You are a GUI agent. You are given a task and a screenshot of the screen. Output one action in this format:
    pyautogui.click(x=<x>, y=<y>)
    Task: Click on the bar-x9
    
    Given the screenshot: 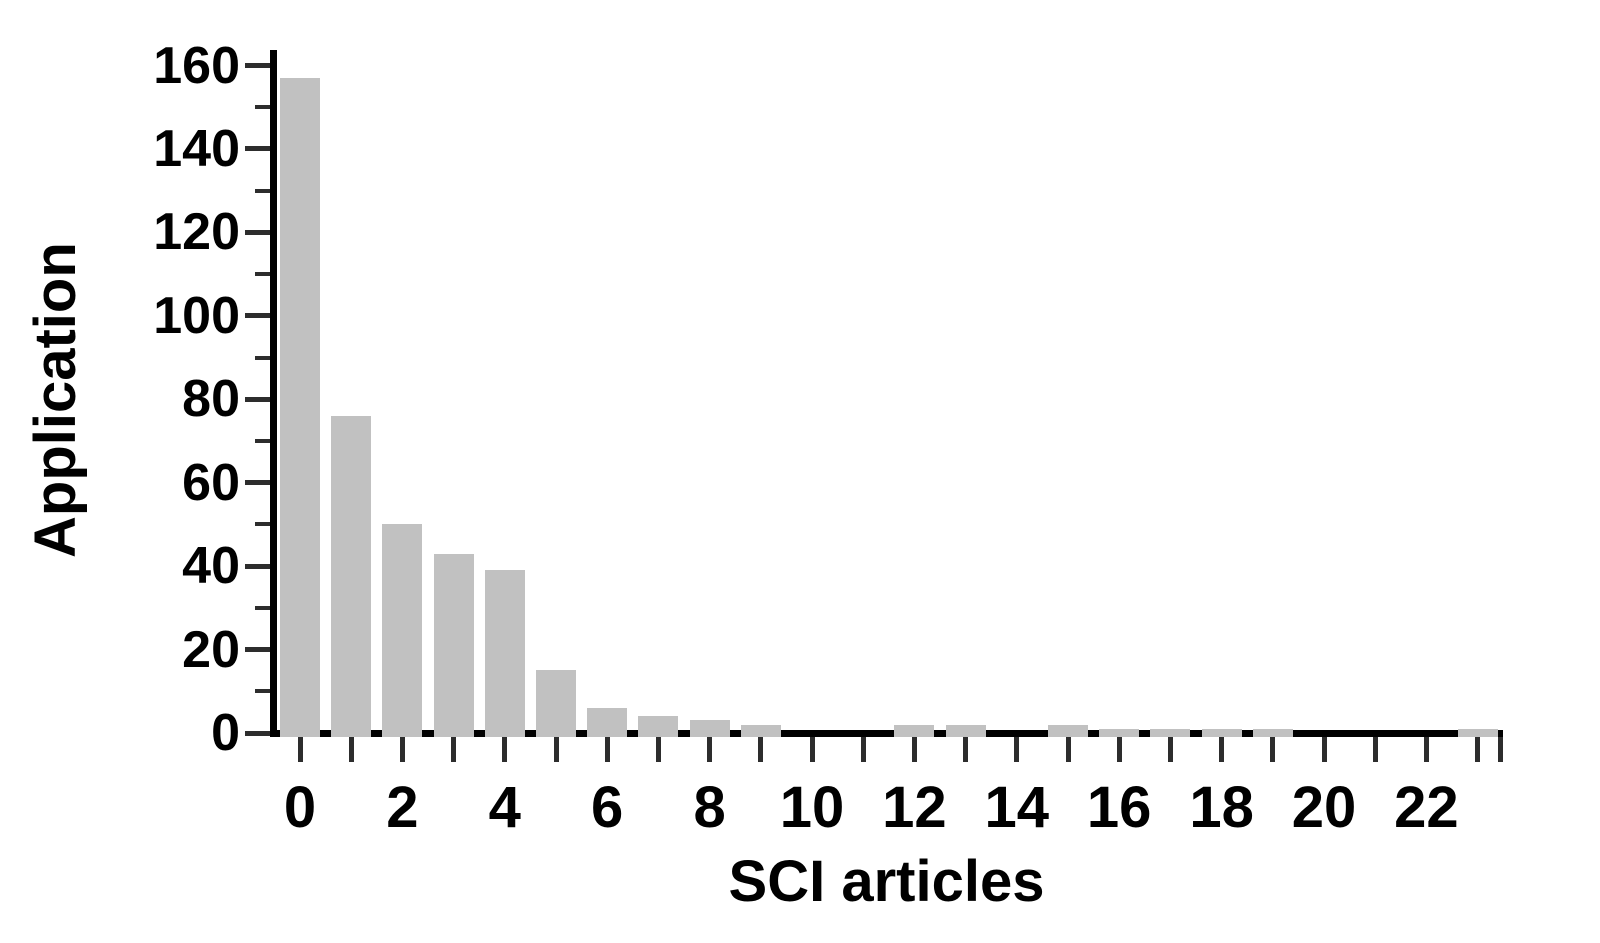 What is the action you would take?
    pyautogui.click(x=760, y=730)
    